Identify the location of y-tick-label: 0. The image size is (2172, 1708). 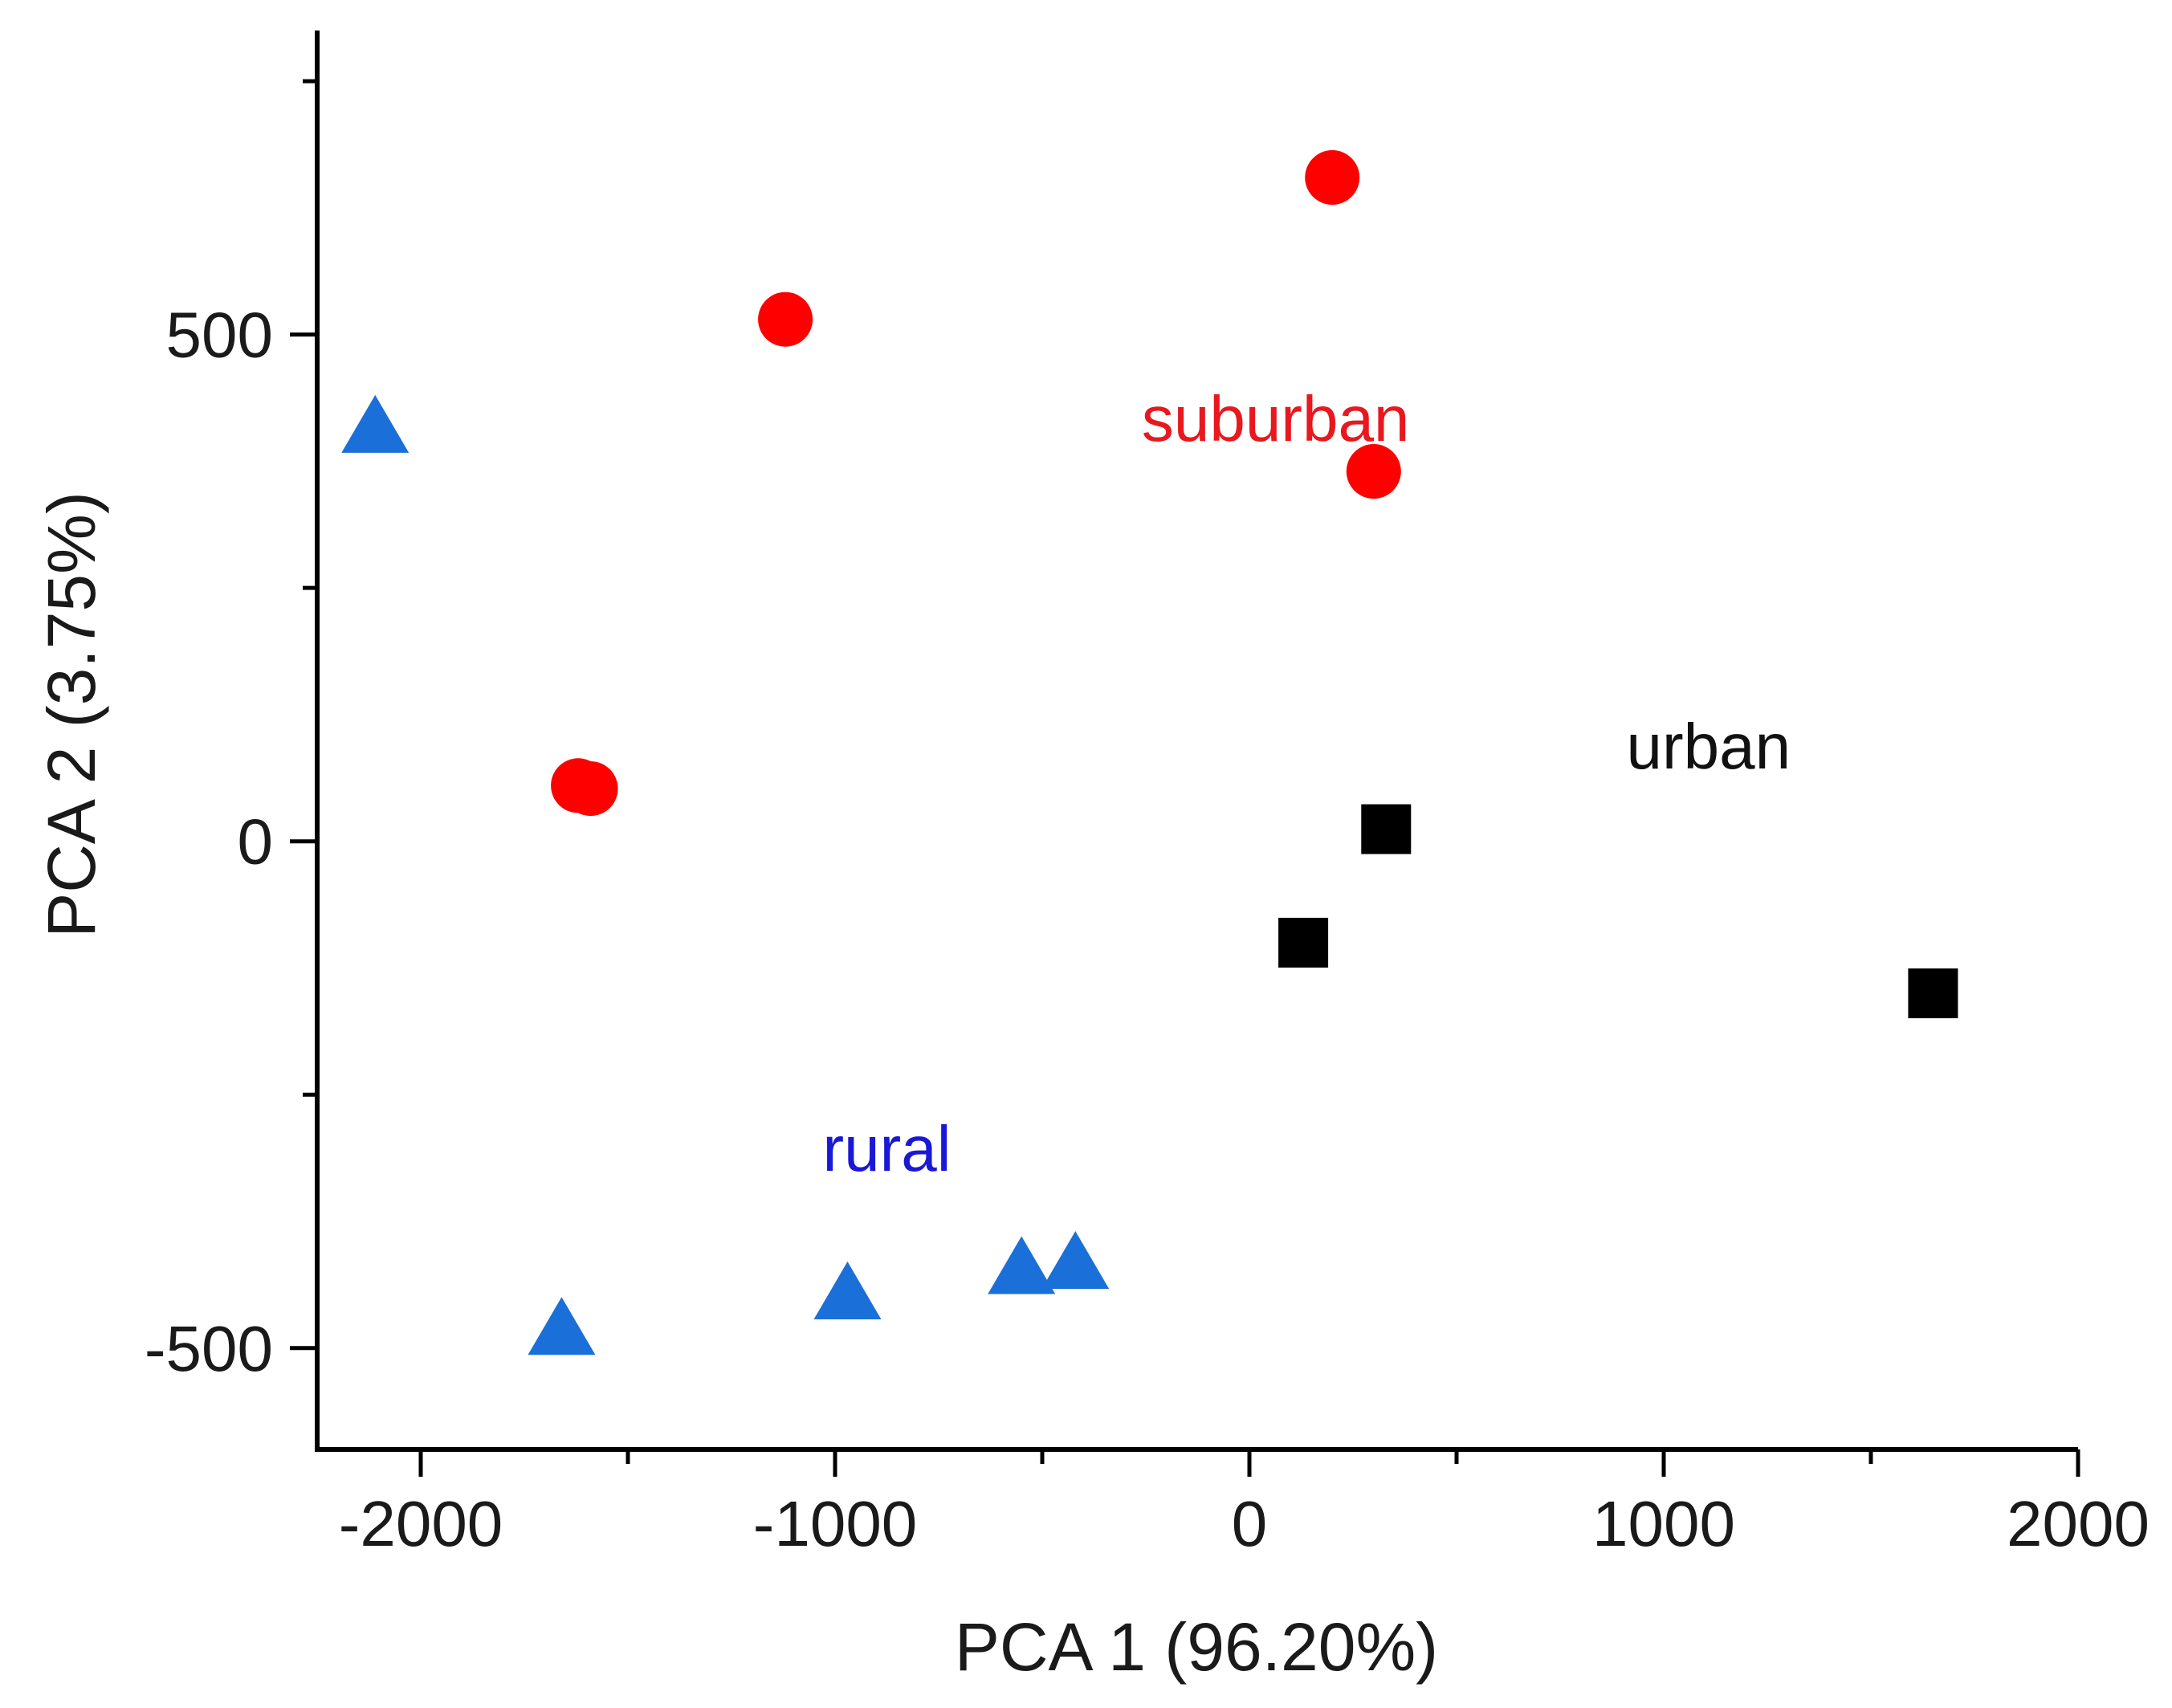
(256, 842).